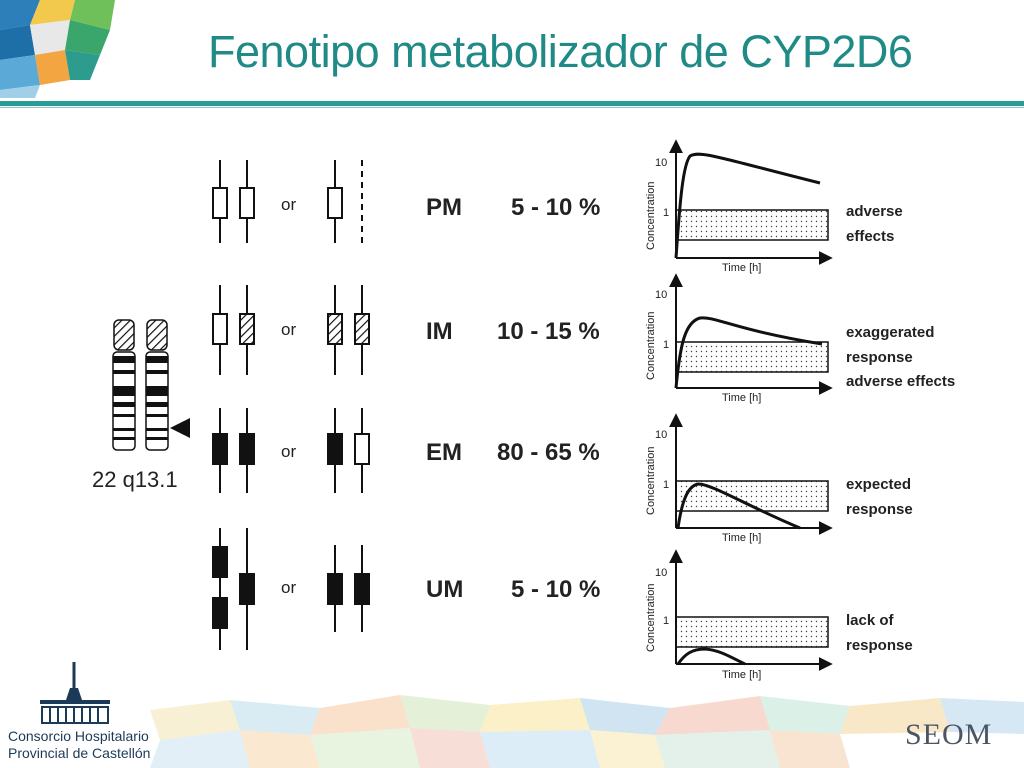 Image resolution: width=1024 pixels, height=768 pixels. What do you see at coordinates (560, 51) in the screenshot?
I see `page-title: Fenotipo metabolizador de CYP2D6` at bounding box center [560, 51].